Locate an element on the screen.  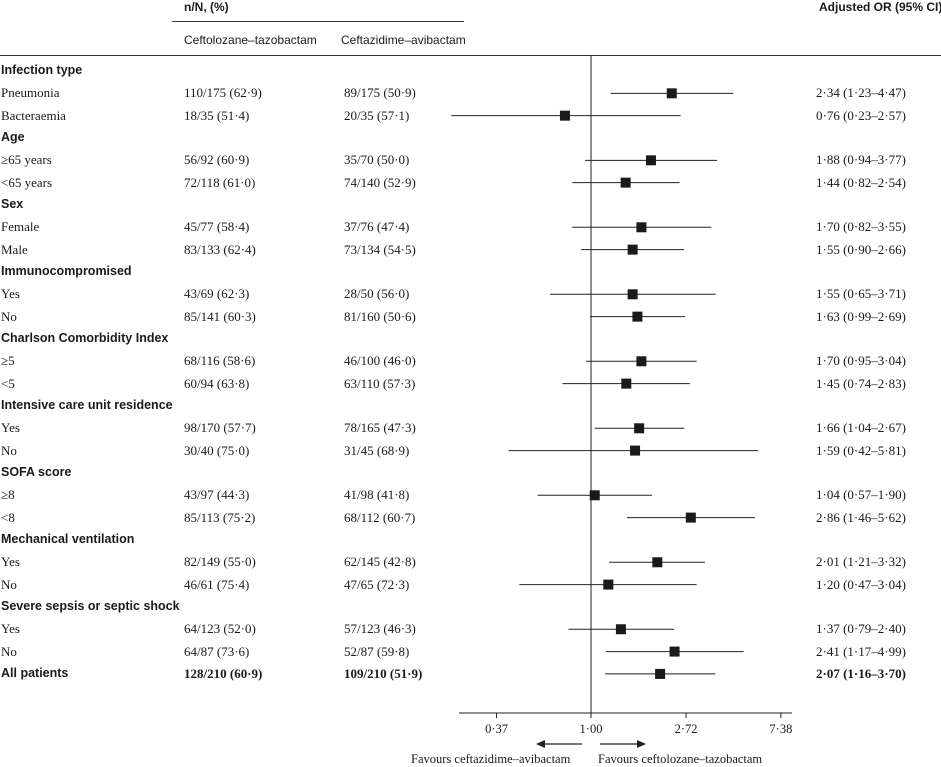
subgroup-label: ≥65 years is located at coordinates (26, 160).